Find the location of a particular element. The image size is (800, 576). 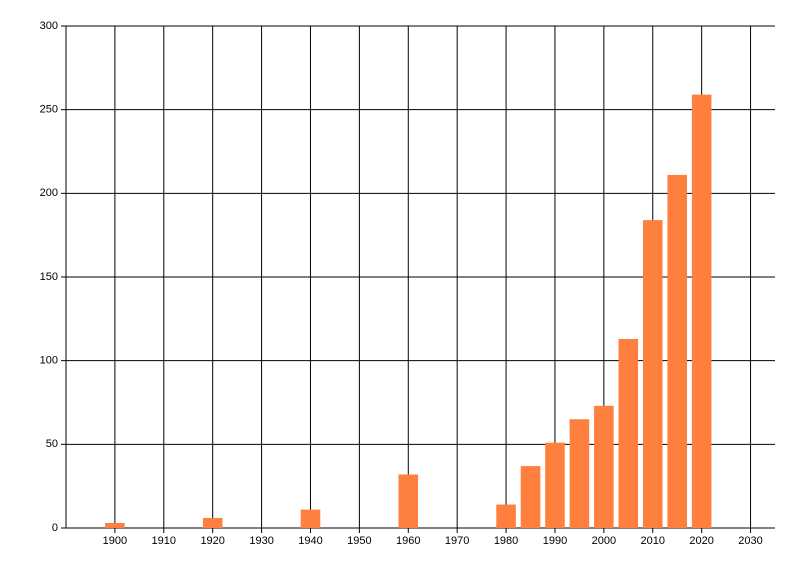

x-tick-label: 1990 is located at coordinates (555, 541).